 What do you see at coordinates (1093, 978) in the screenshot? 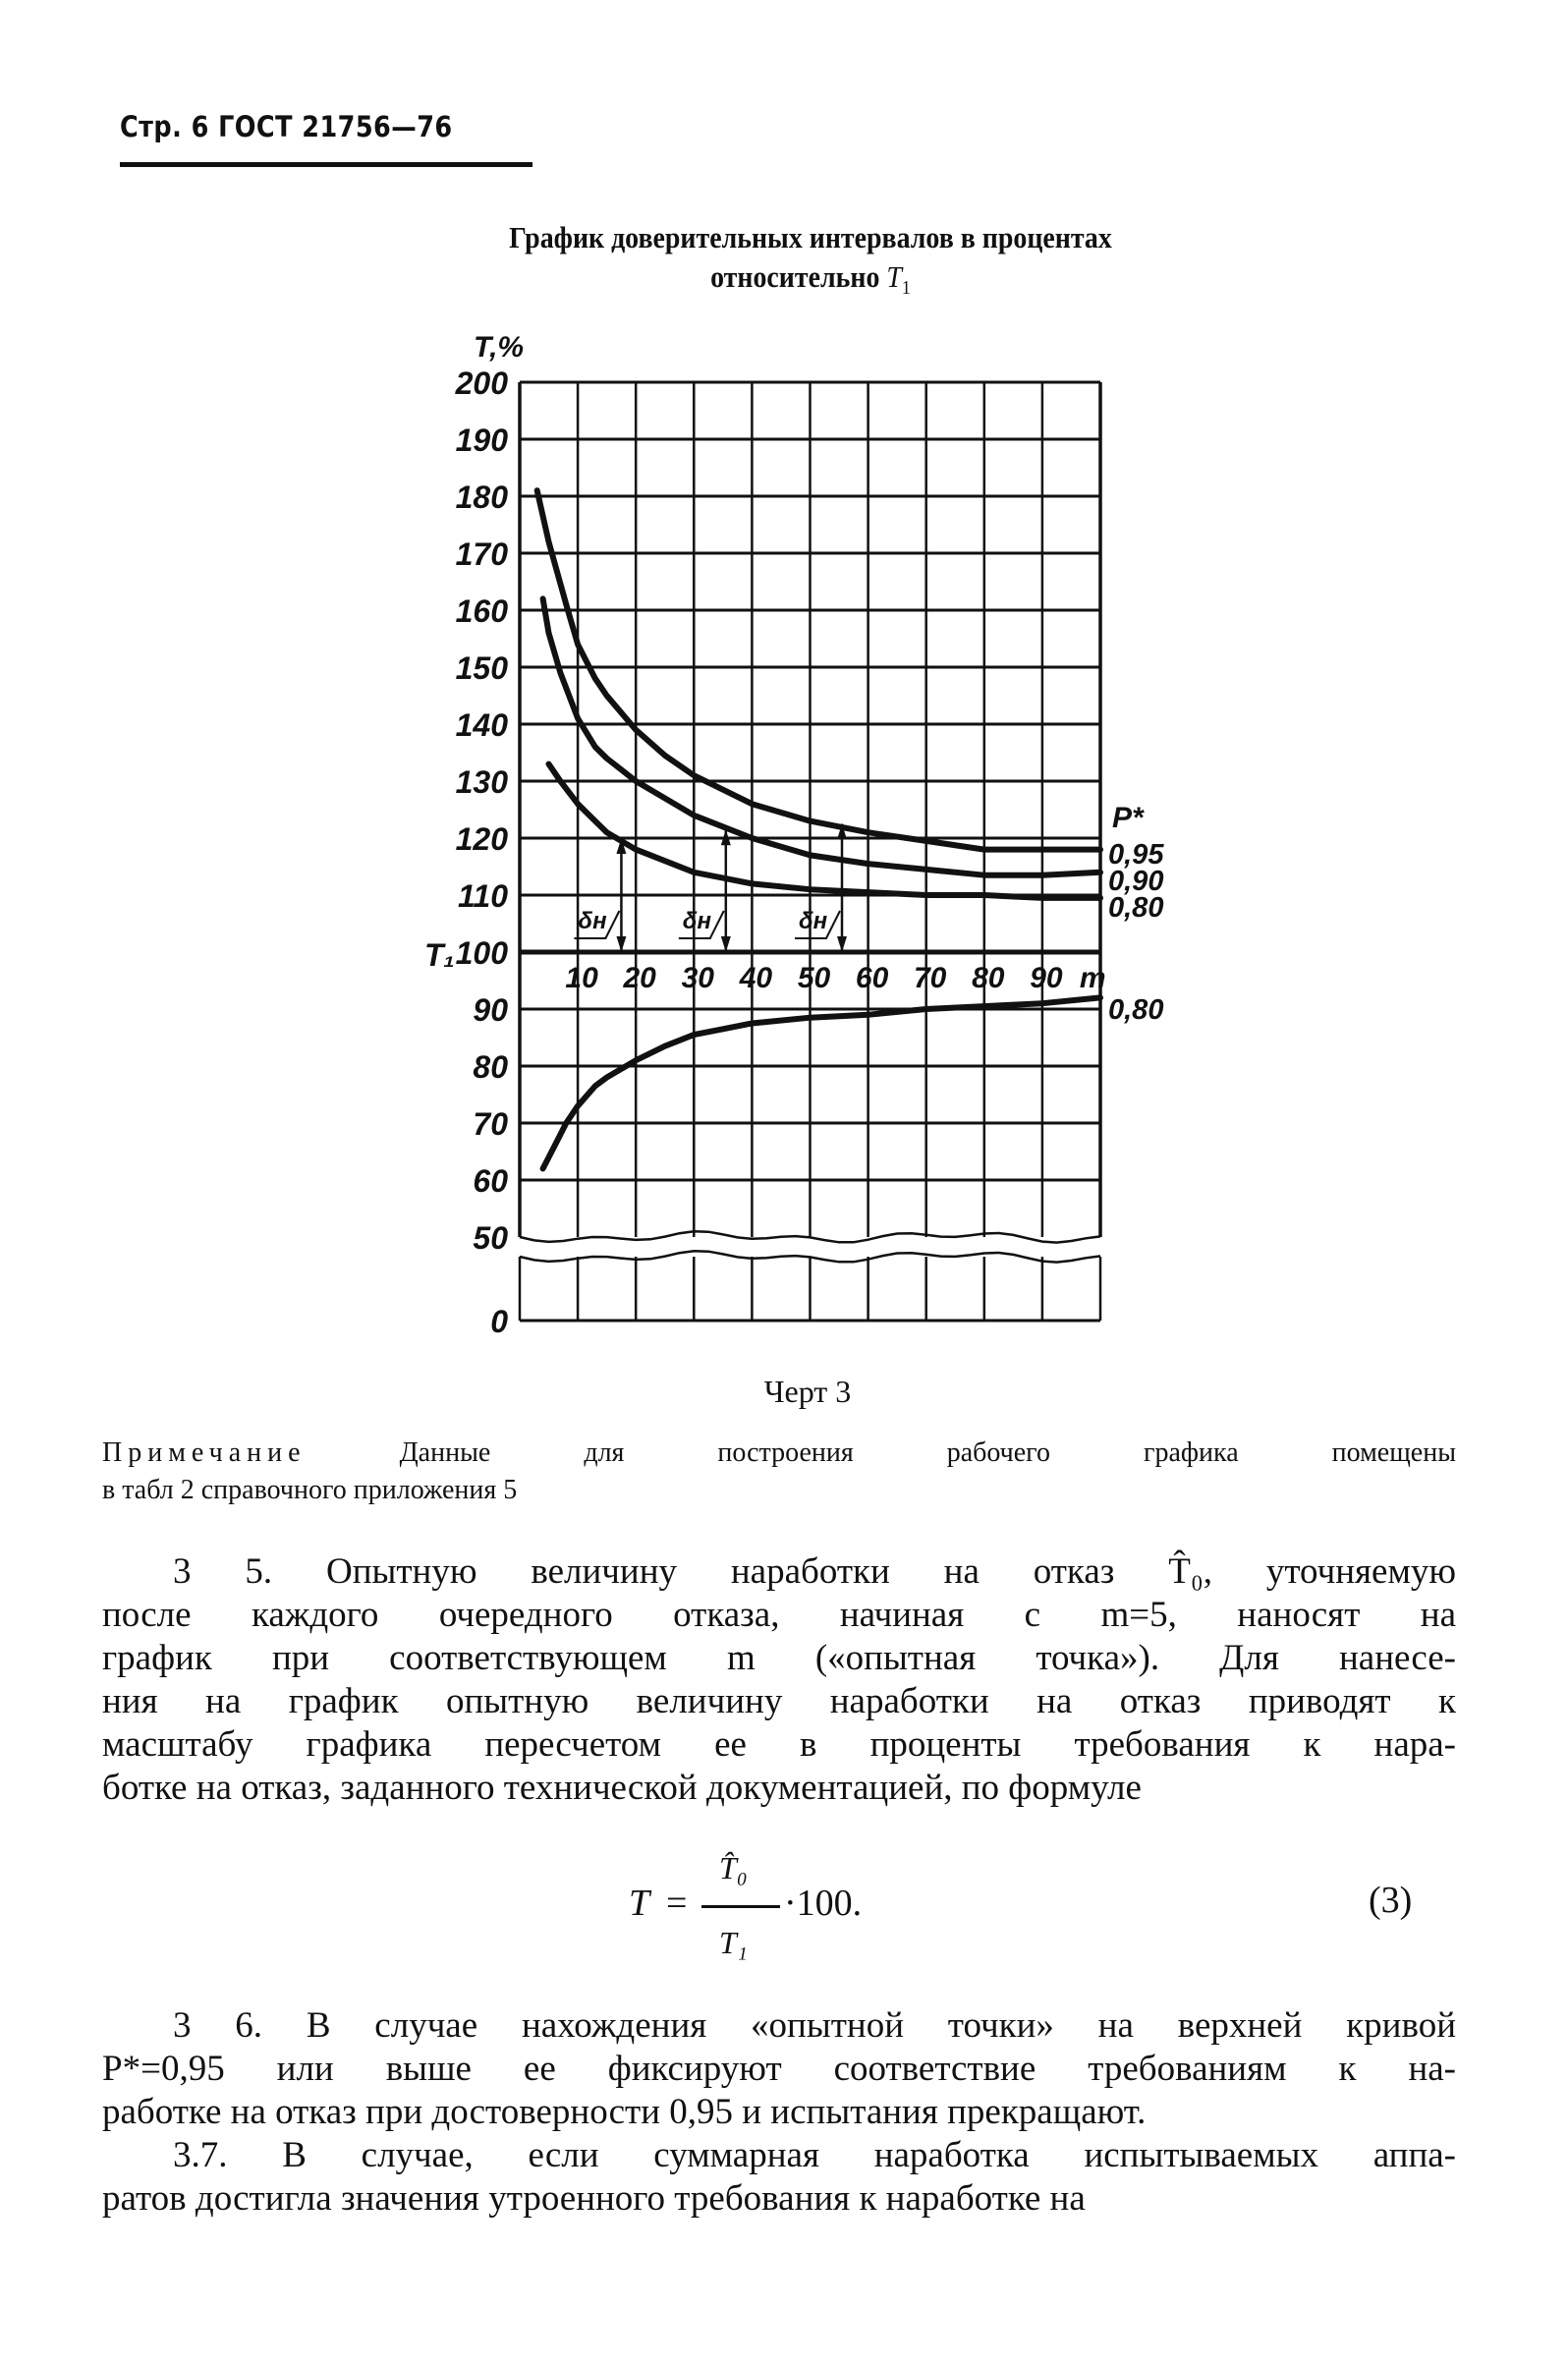
I see `x-axis-label: m` at bounding box center [1093, 978].